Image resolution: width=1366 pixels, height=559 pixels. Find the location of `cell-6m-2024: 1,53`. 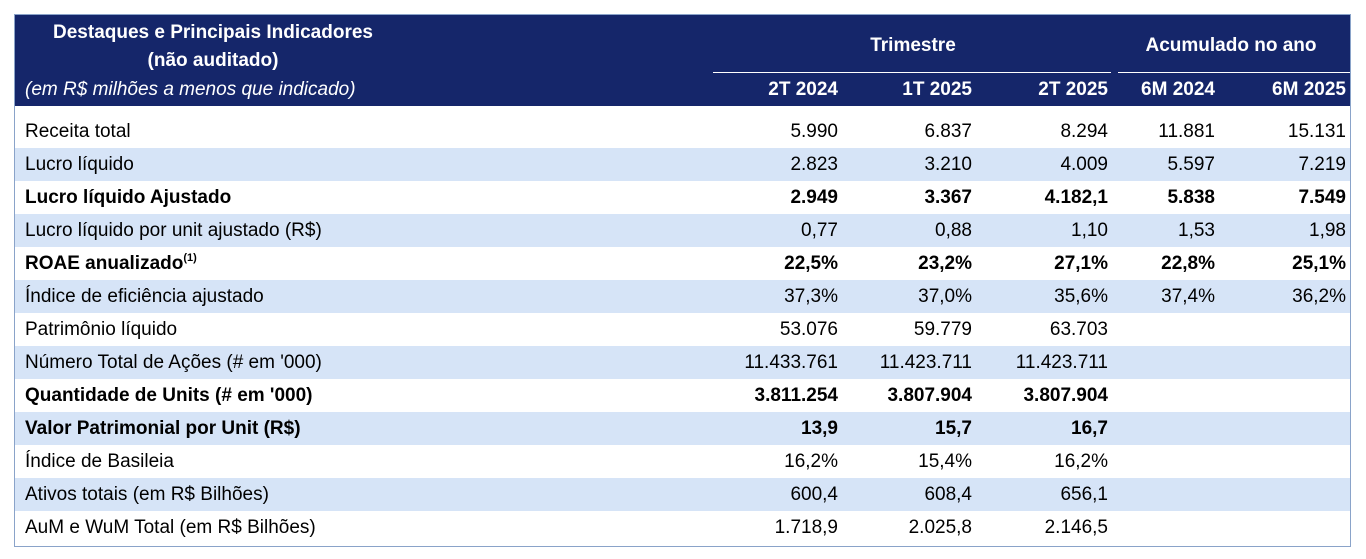

cell-6m-2024: 1,53 is located at coordinates (1196, 230).